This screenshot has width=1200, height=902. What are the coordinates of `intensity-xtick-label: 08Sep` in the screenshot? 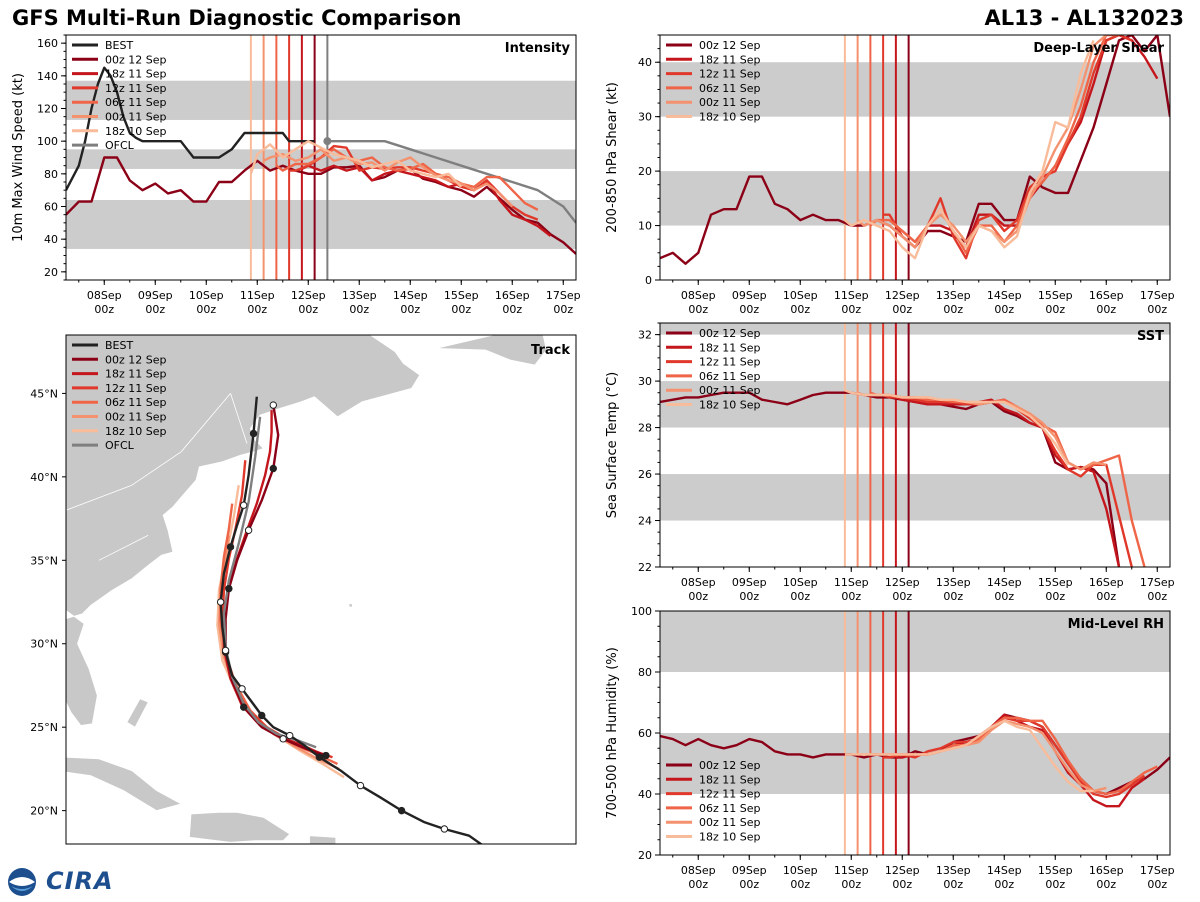 It's located at (104, 295).